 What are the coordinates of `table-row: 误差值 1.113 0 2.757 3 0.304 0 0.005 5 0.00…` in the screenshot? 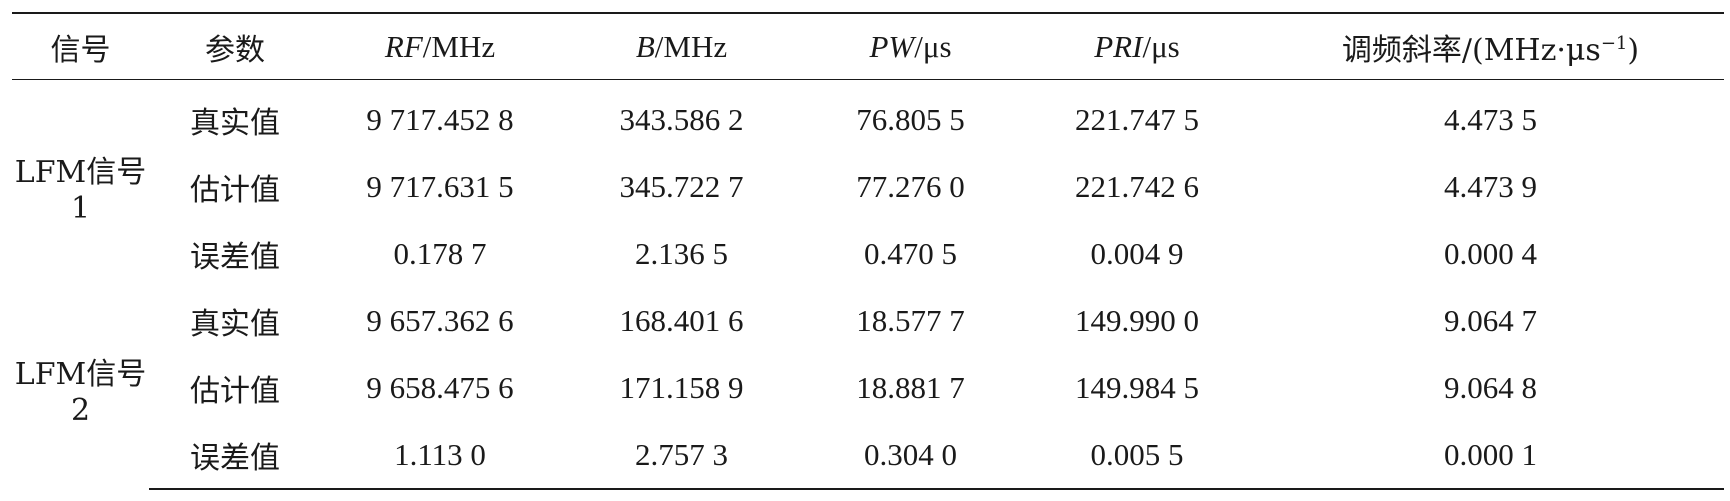 It's located at (868, 455).